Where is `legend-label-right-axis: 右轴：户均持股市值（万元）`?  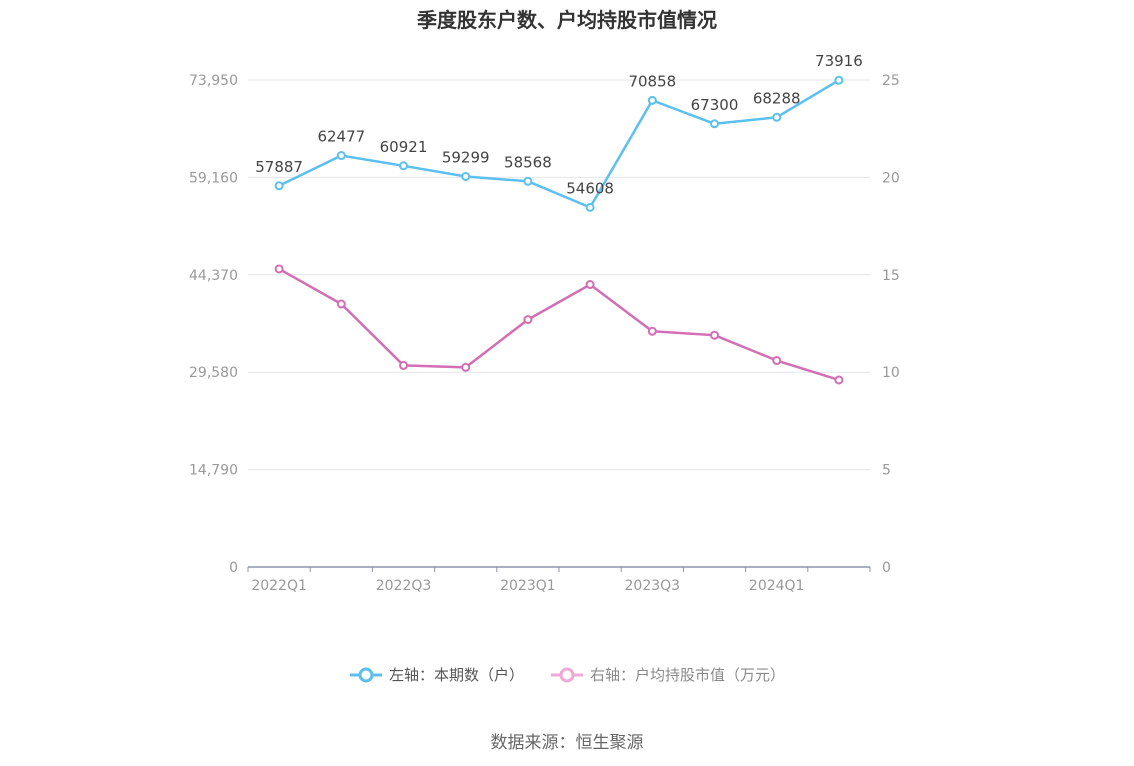 legend-label-right-axis: 右轴：户均持股市值（万元） is located at coordinates (688, 675).